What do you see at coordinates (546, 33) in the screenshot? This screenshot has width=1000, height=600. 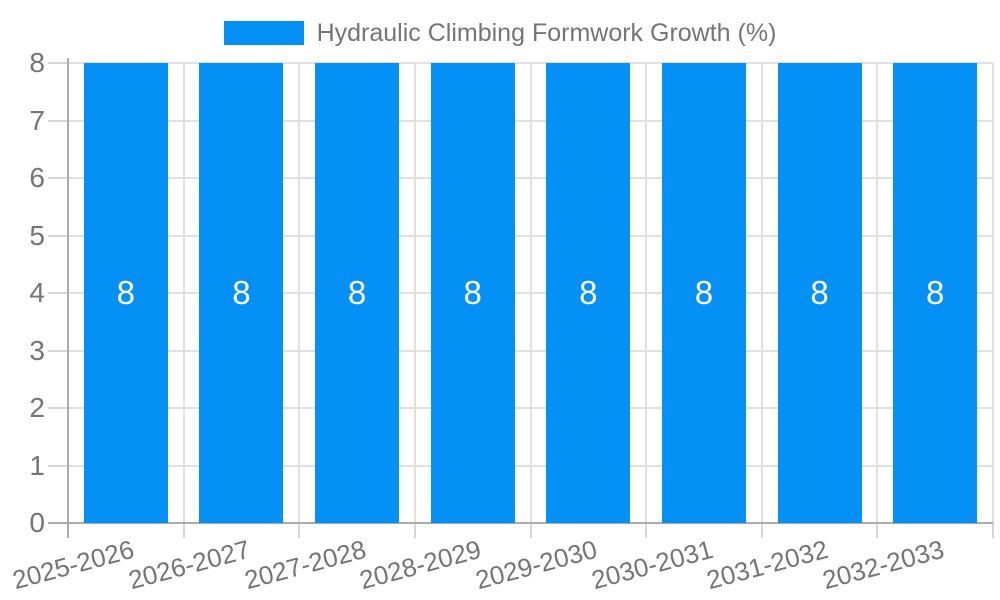 I see `legend-label: Hydraulic Climbing Formwork Growth (%)` at bounding box center [546, 33].